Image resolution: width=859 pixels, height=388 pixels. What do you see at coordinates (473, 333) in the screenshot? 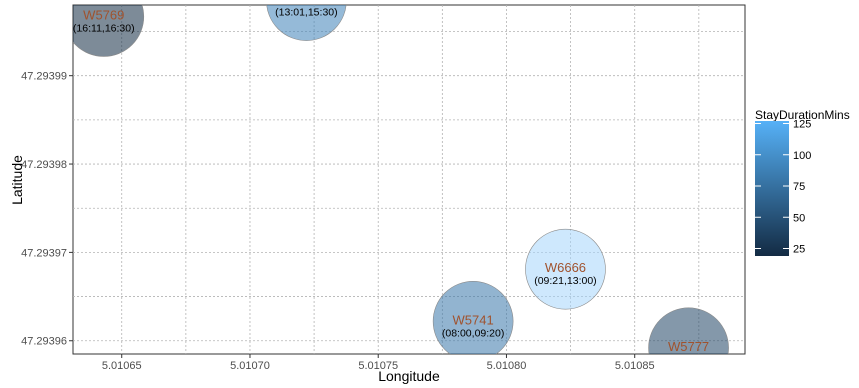
I see `point-time-label: (08:00,09:20)` at bounding box center [473, 333].